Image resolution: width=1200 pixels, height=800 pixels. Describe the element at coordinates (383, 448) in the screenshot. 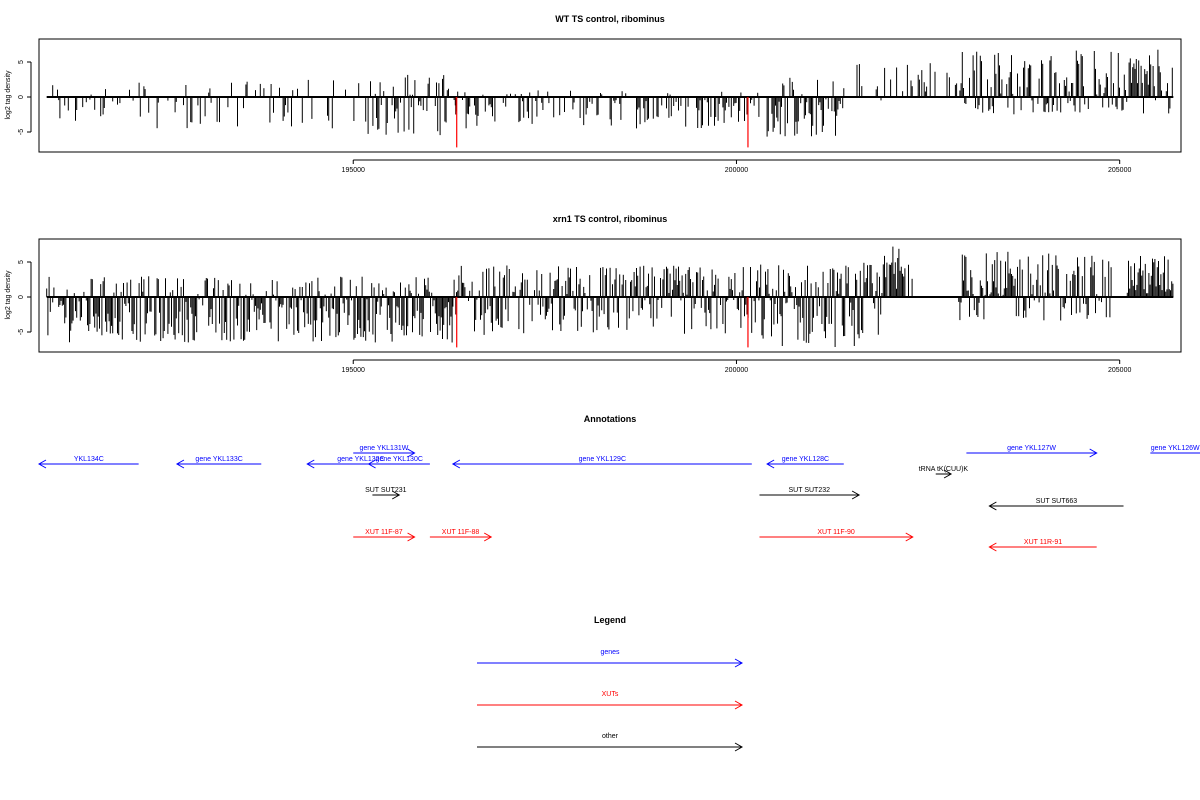

I see `feature-label: gene YKL131W` at that location.